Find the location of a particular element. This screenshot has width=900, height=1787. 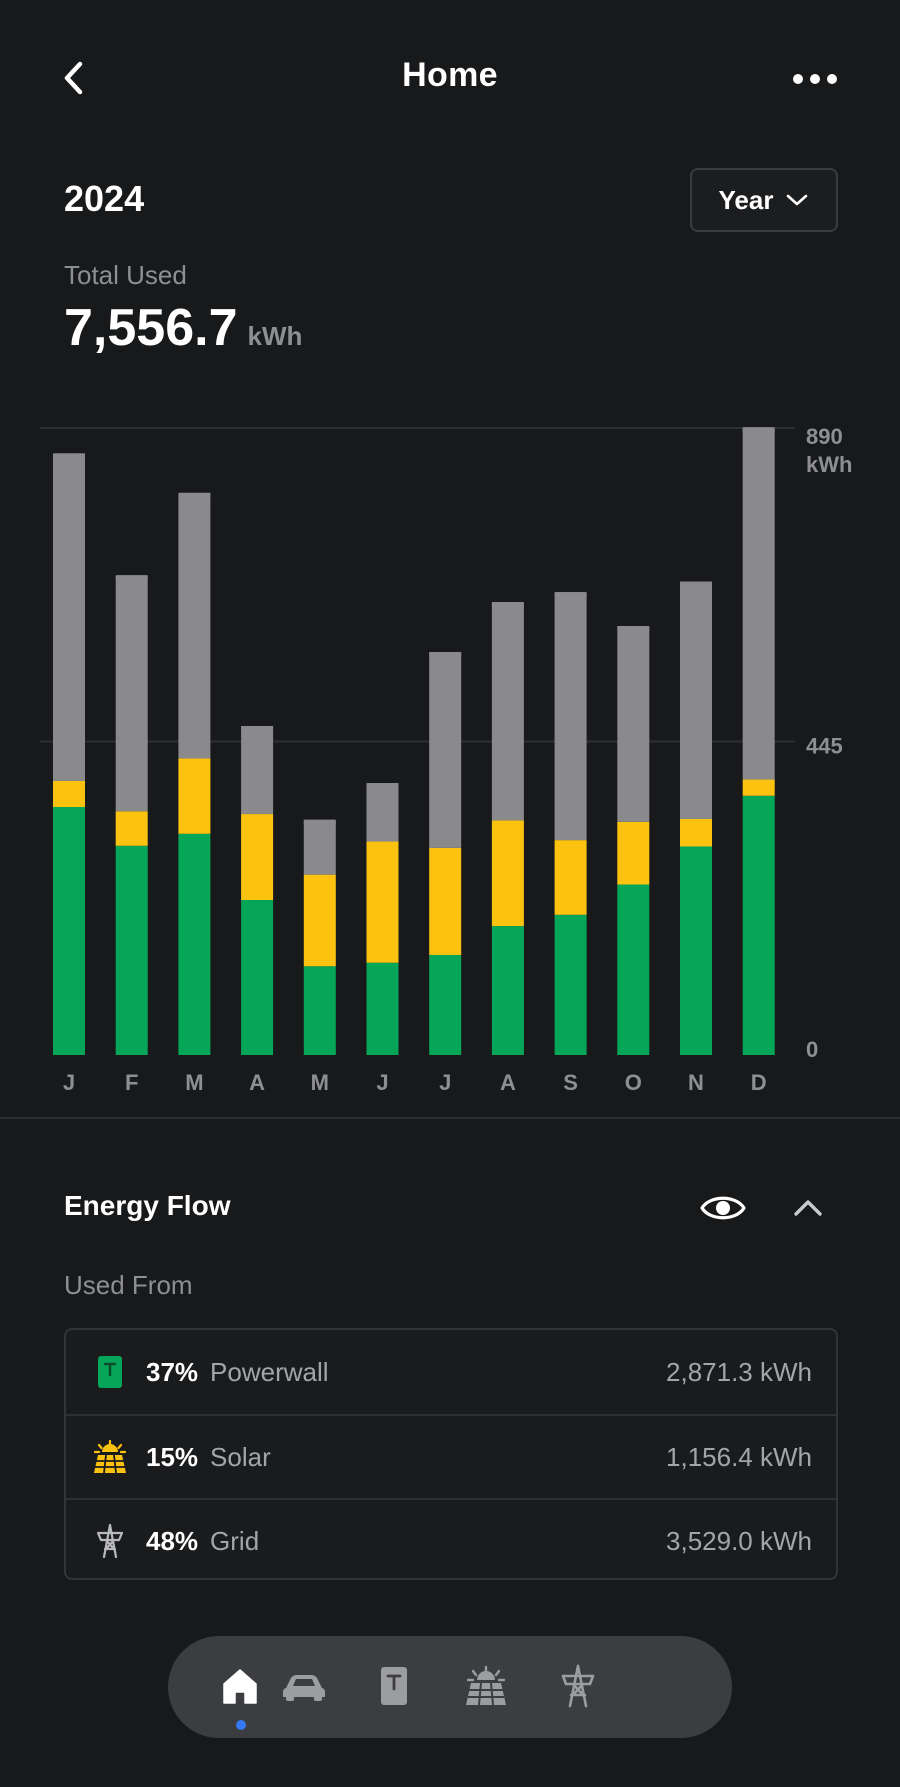

tab-home is located at coordinates (240, 1686).